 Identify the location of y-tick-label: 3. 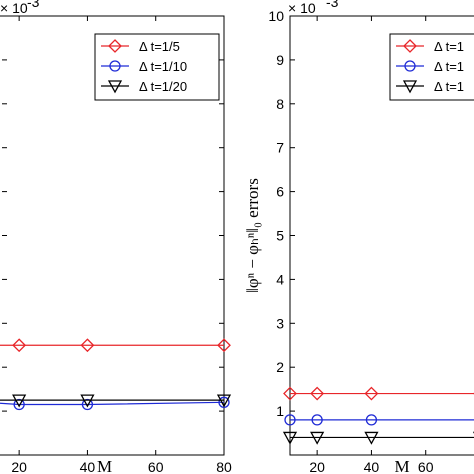
(280, 323).